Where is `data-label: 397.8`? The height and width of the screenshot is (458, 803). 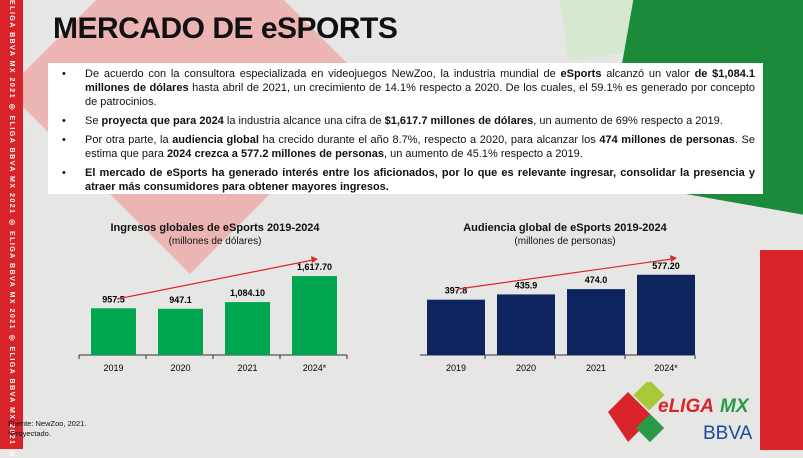
data-label: 397.8 is located at coordinates (456, 291).